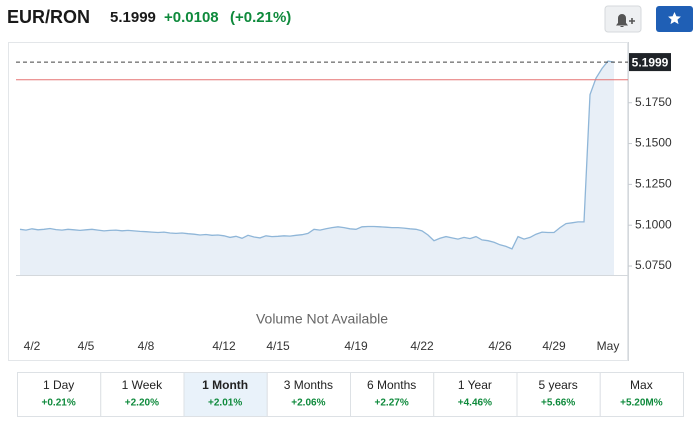 The height and width of the screenshot is (425, 699). Describe the element at coordinates (392, 403) in the screenshot. I see `period-change: +2.27%` at that location.